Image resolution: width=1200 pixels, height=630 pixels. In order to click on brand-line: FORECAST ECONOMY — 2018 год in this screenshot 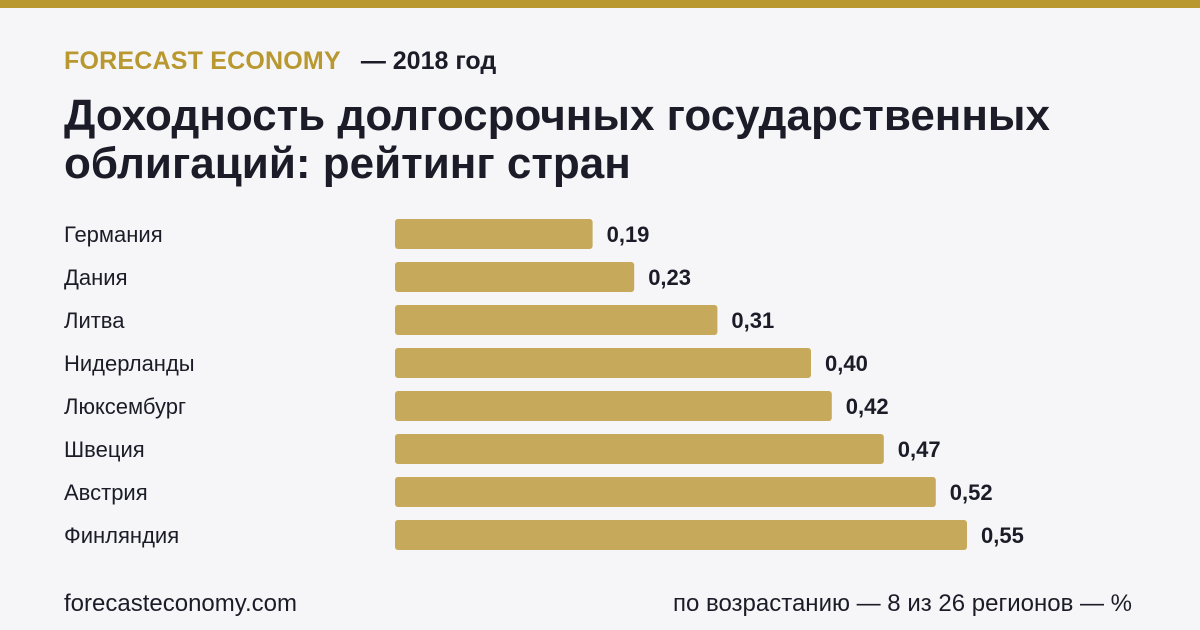, I will do `click(280, 61)`.